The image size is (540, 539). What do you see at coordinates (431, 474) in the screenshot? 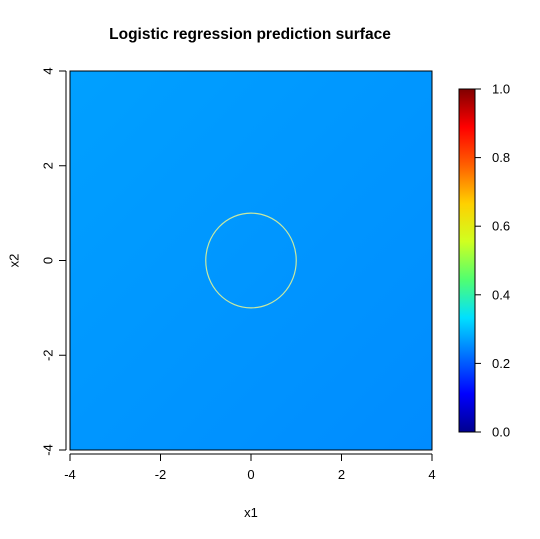
I see `x-tick-label: 4` at bounding box center [431, 474].